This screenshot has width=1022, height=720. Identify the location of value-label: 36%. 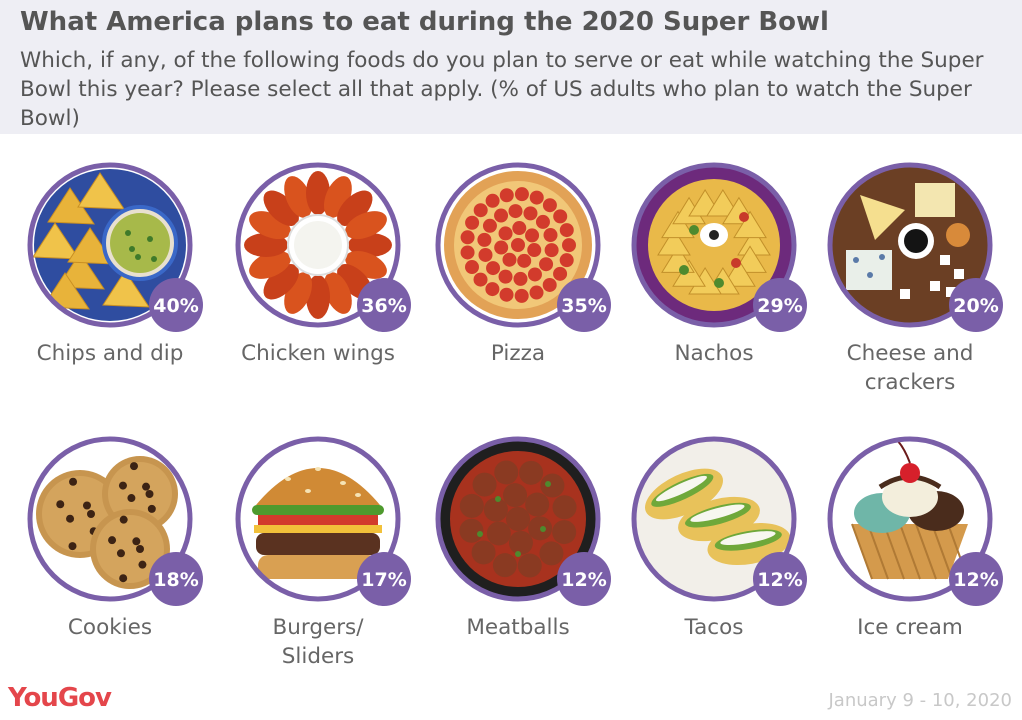
(383, 306).